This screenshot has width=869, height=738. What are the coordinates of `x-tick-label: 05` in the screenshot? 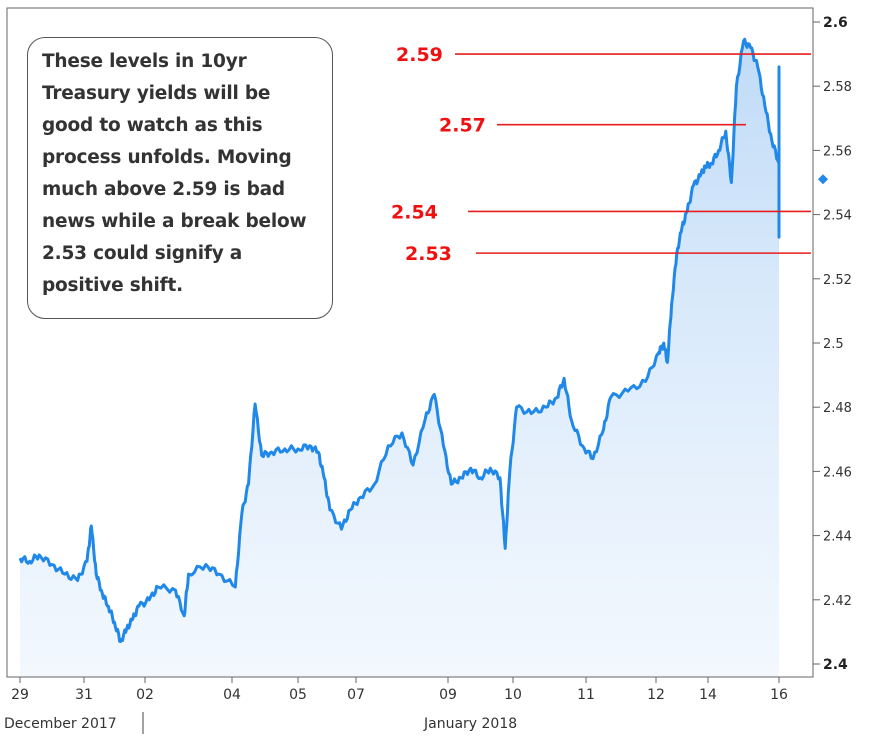 It's located at (298, 695).